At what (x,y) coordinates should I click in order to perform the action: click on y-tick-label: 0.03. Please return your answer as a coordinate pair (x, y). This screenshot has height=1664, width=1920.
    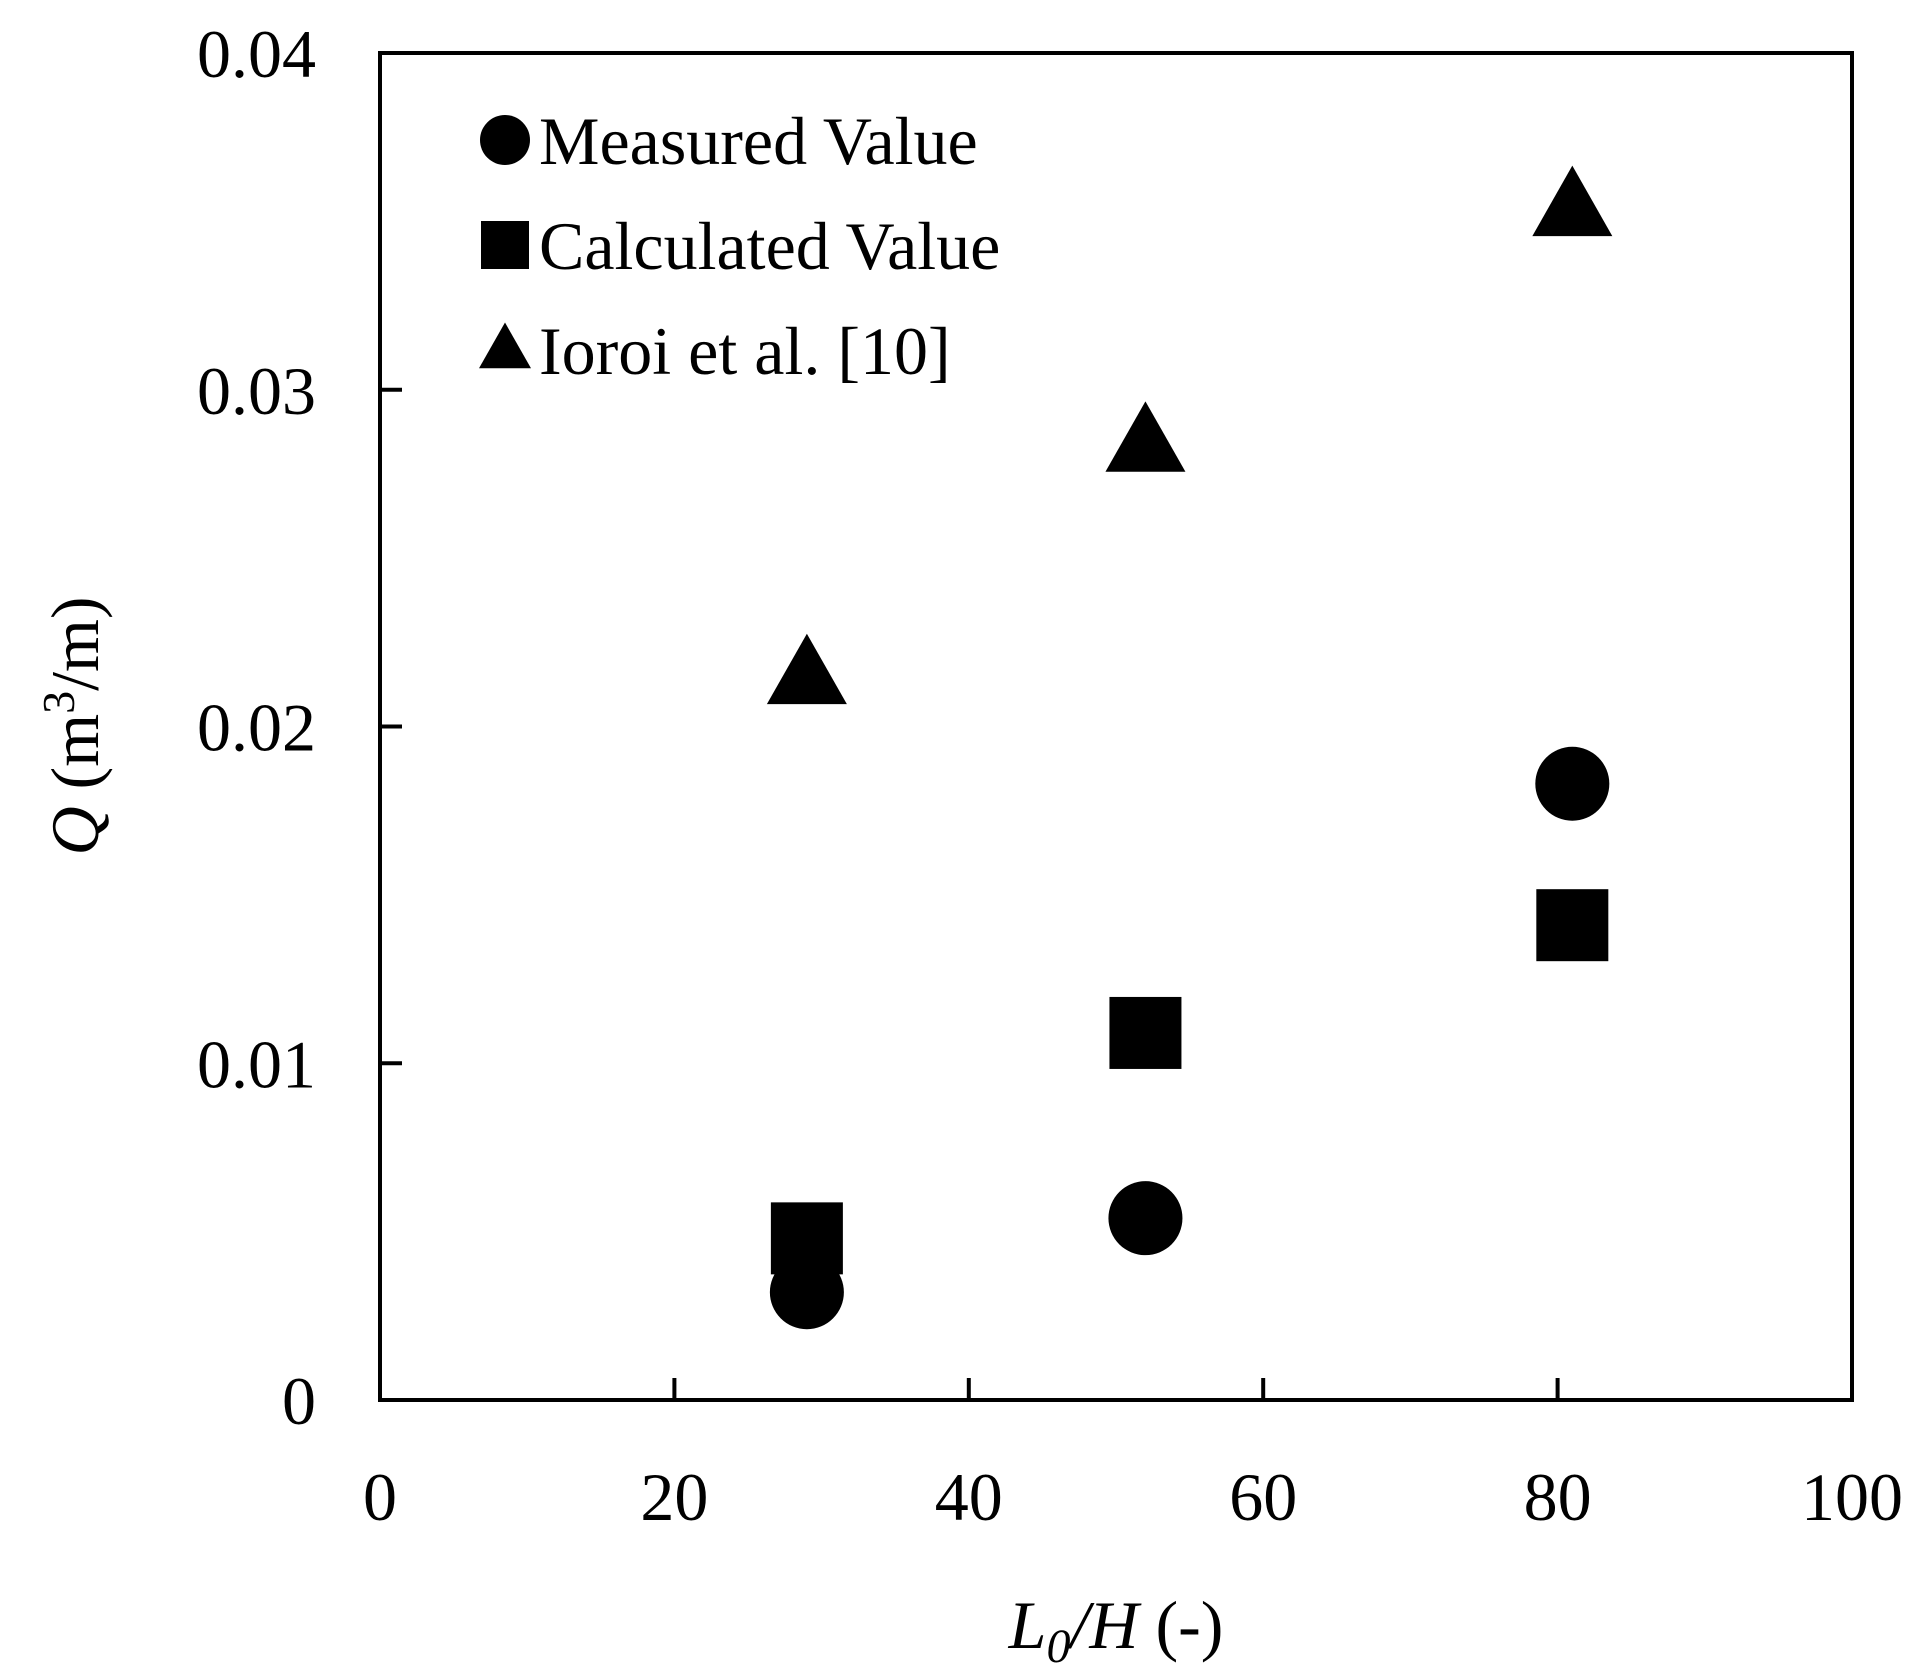
    Looking at the image, I should click on (256, 391).